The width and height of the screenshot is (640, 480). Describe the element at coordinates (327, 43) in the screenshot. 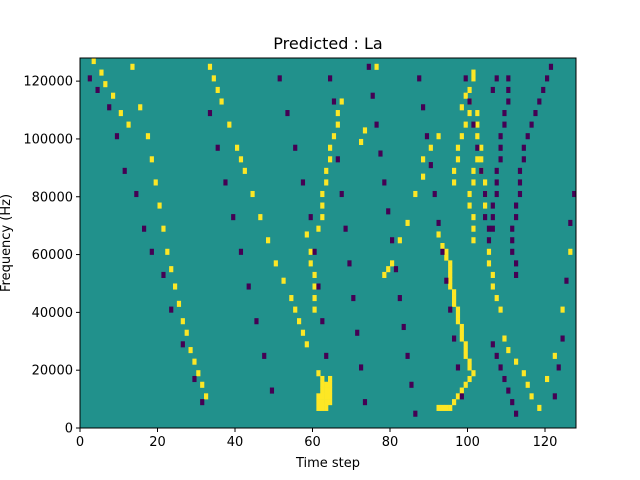

I see `chart-title: Predicted : La` at that location.